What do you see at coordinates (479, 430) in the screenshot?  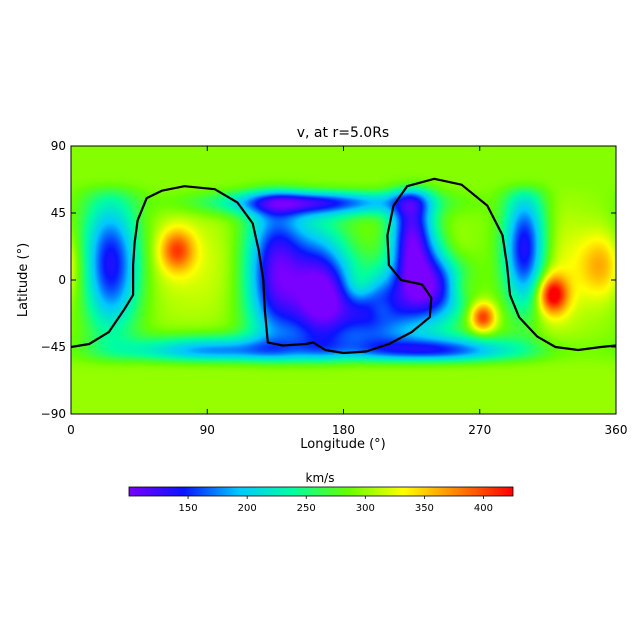 I see `x-tick-label: 270` at bounding box center [479, 430].